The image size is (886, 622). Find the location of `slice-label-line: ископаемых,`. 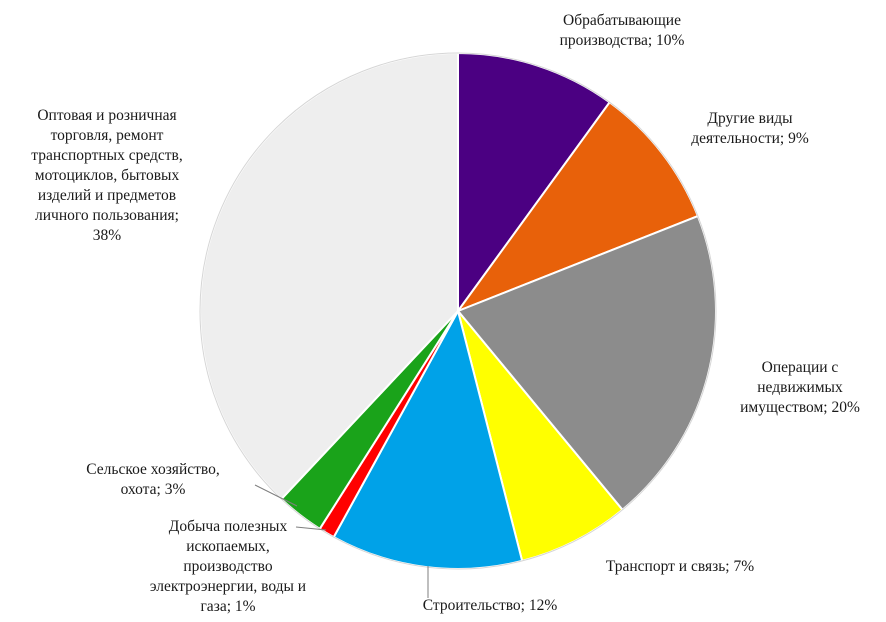

slice-label-line: ископаемых, is located at coordinates (228, 546).